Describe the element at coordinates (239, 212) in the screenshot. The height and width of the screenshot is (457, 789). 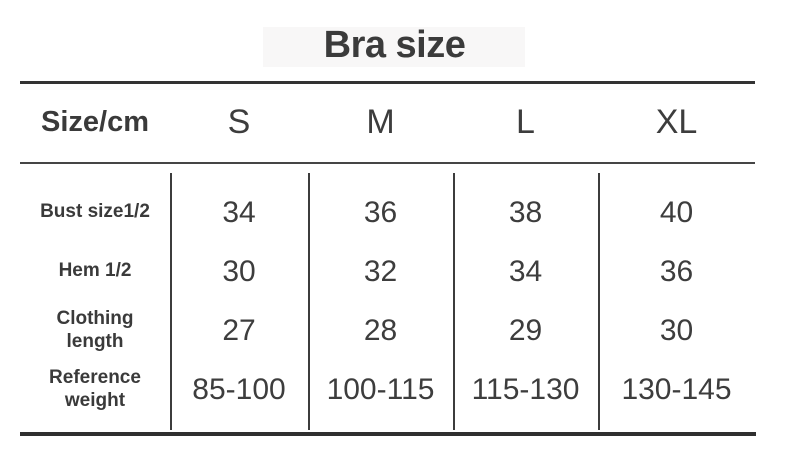
I see `cell-bust-s: 34` at that location.